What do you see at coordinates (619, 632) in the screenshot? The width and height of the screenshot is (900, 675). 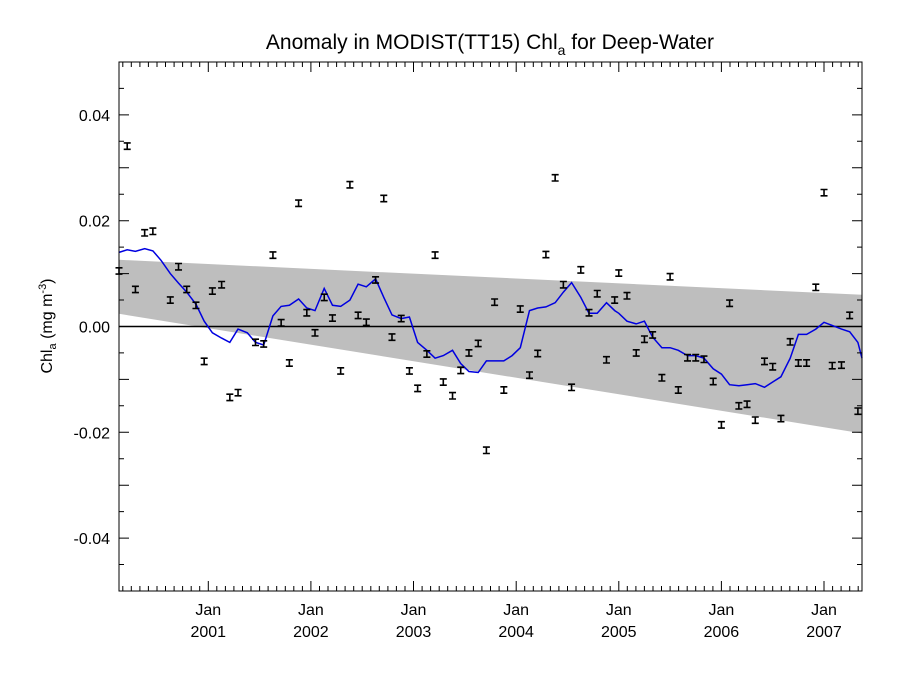 I see `x-tick-year: 2005` at bounding box center [619, 632].